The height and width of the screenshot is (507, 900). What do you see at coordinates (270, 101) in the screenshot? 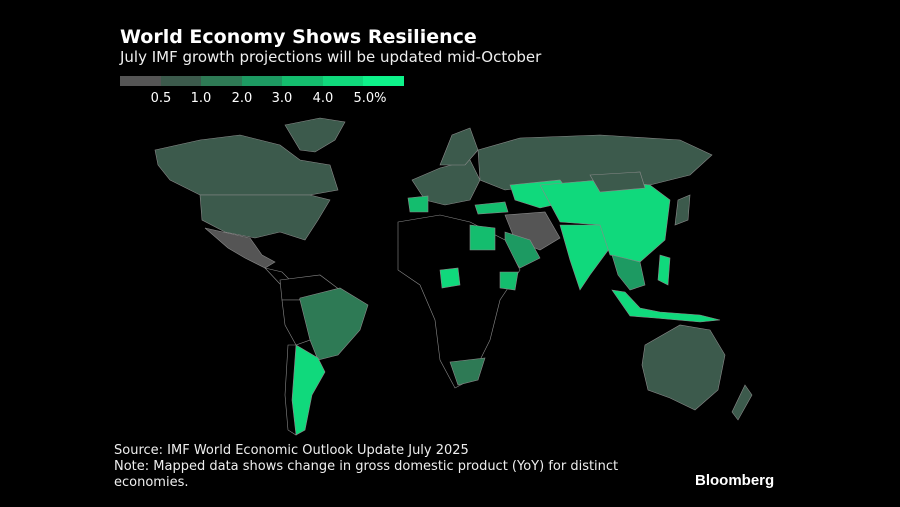
I see `legend-ticks: 0.5 1.0 2.0 3.0 4.0 5.0%` at bounding box center [270, 101].